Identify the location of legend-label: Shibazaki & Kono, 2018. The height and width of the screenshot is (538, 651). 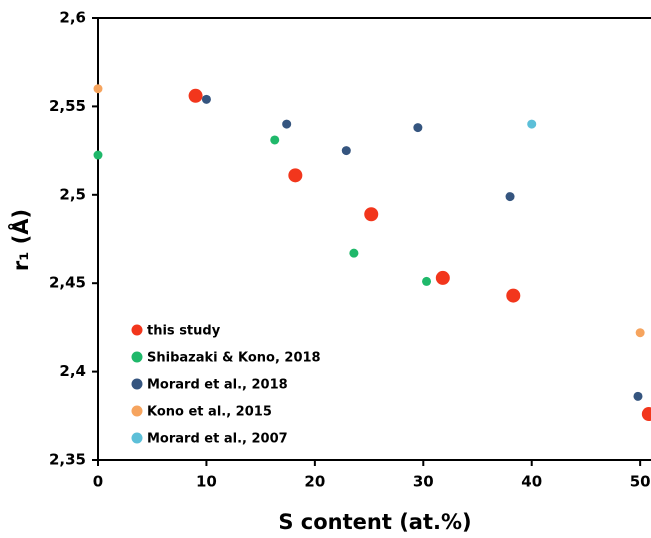
(234, 358).